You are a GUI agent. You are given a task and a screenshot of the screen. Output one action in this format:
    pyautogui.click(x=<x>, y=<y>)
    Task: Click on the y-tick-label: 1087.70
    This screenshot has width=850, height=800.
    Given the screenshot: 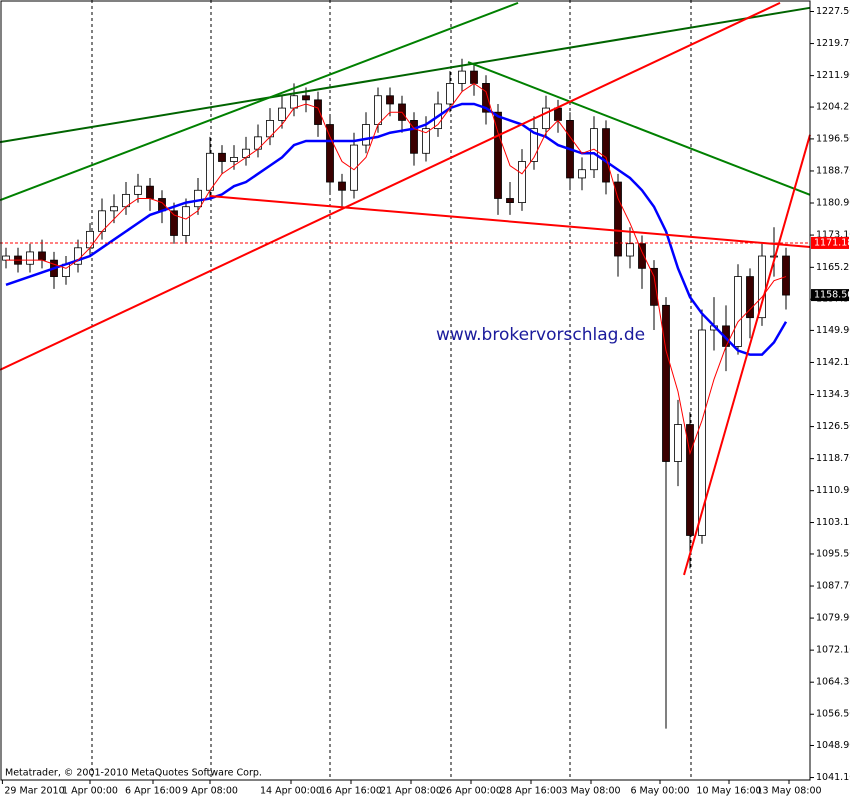 What is the action you would take?
    pyautogui.click(x=833, y=586)
    